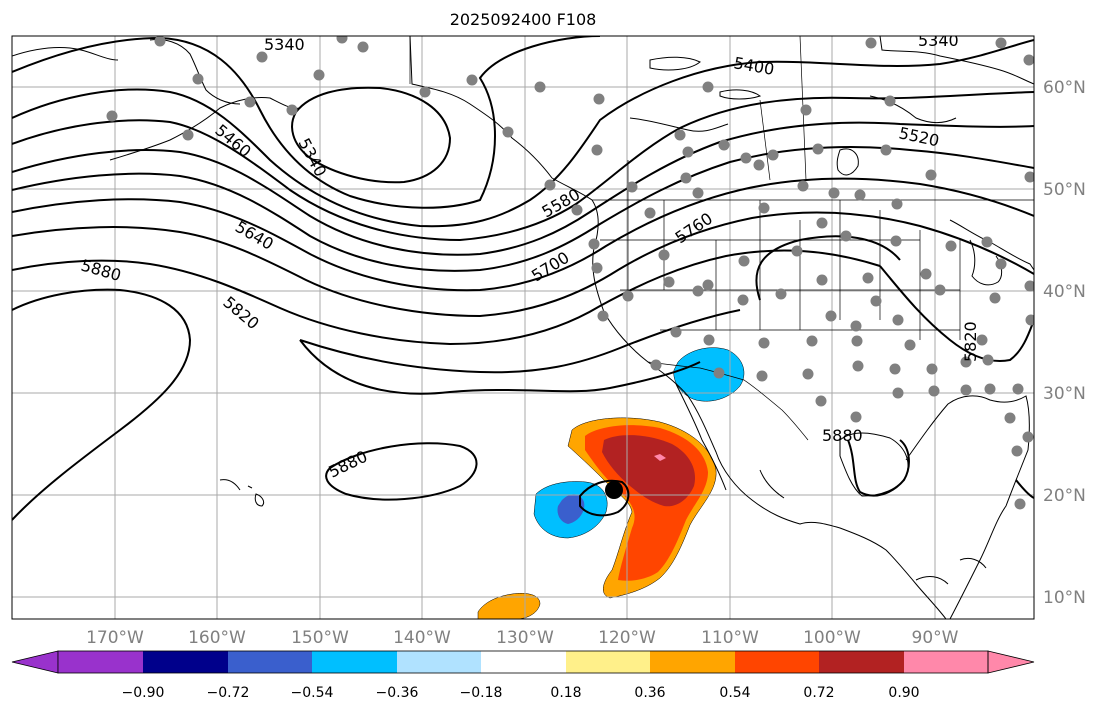 This screenshot has width=1105, height=712. What do you see at coordinates (1064, 496) in the screenshot?
I see `lat-label: 20°N` at bounding box center [1064, 496].